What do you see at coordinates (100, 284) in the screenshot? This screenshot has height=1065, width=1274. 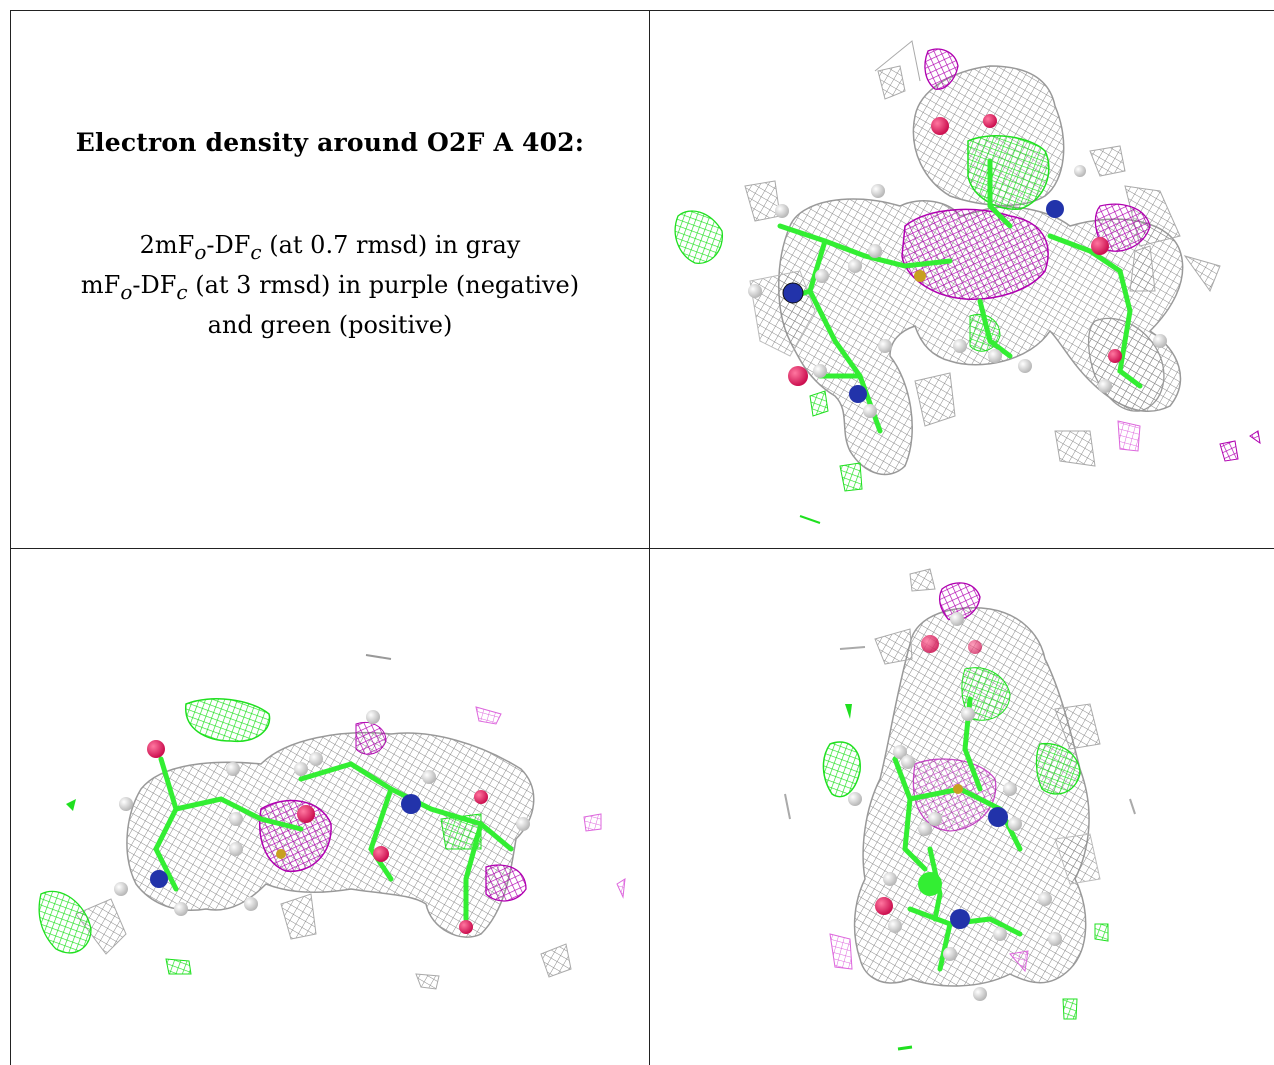 I see `legend-text: mF` at bounding box center [100, 284].